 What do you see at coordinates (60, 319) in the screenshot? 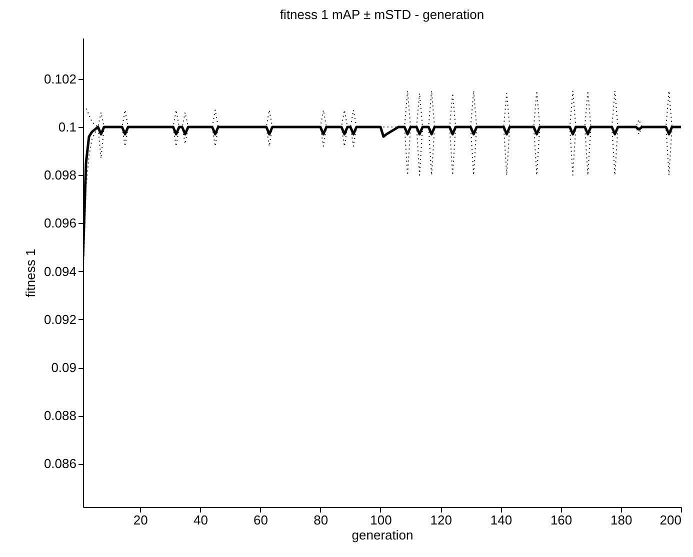
I see `y-tick-label: 0.092` at bounding box center [60, 319].